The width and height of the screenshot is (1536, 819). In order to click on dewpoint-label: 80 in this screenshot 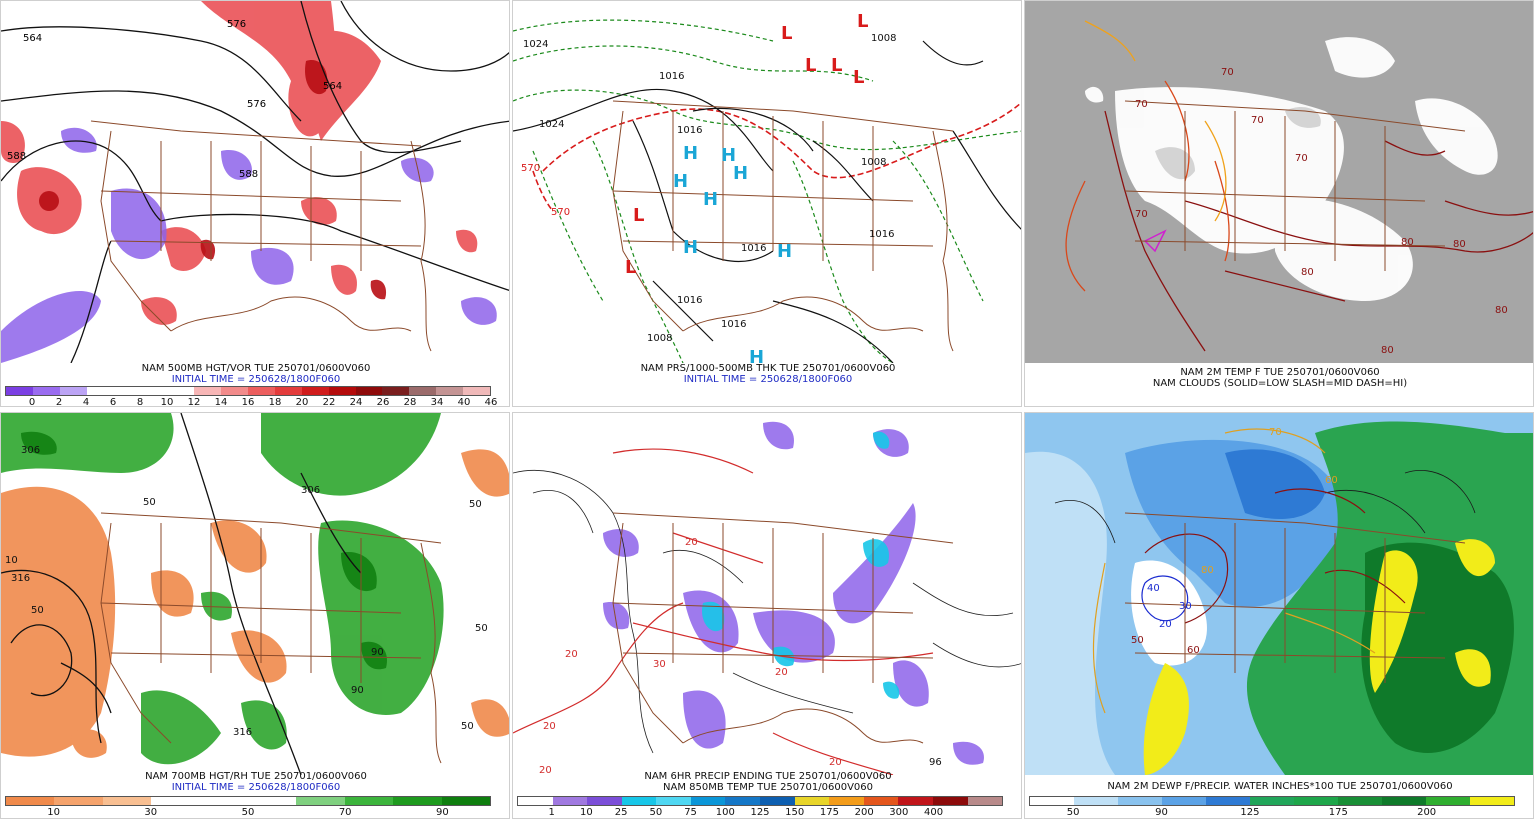, I will do `click(1207, 570)`.